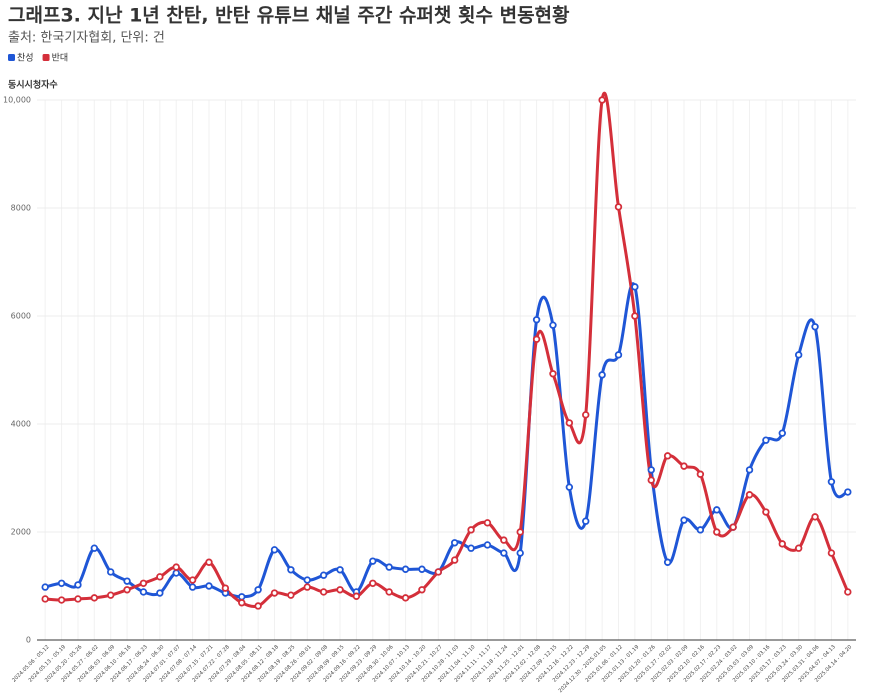  What do you see at coordinates (21, 208) in the screenshot?
I see `y-tick-label: 8000` at bounding box center [21, 208].